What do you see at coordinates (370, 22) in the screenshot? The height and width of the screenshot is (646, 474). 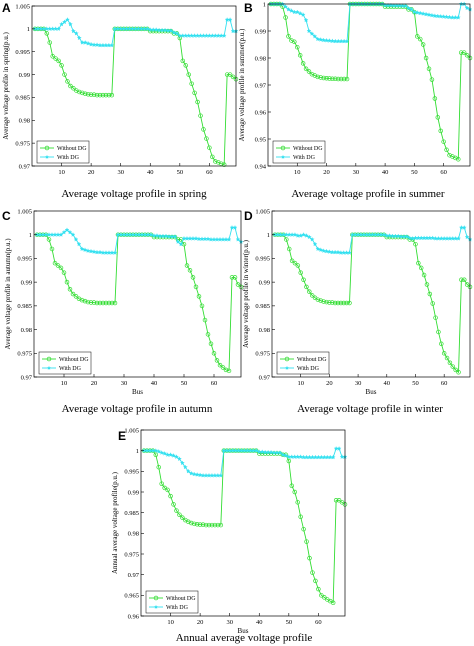 I see `series-line-with-dg` at bounding box center [370, 22].